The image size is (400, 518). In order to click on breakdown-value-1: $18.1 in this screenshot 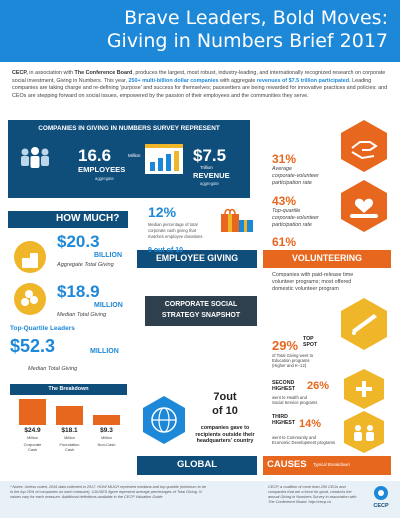, I will do `click(69, 430)`.